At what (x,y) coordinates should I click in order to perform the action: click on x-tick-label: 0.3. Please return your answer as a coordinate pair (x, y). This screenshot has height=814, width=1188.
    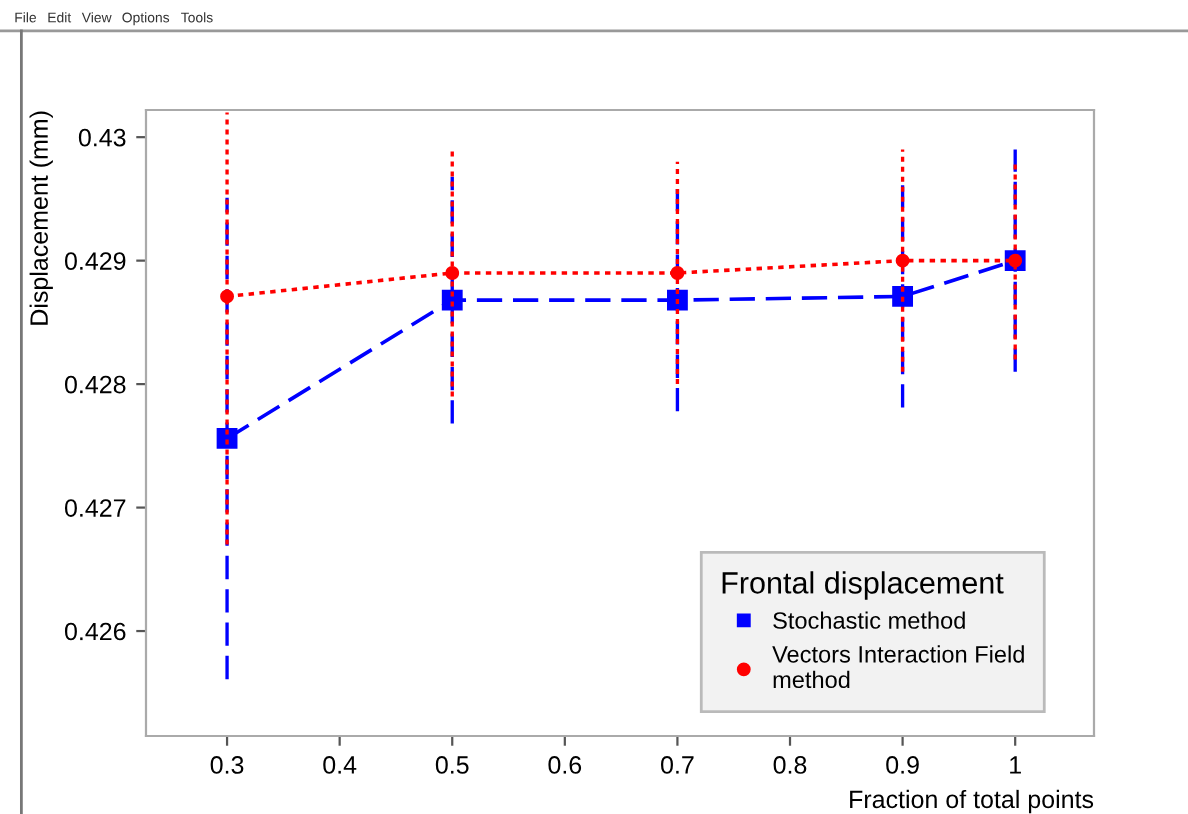
    Looking at the image, I should click on (227, 765).